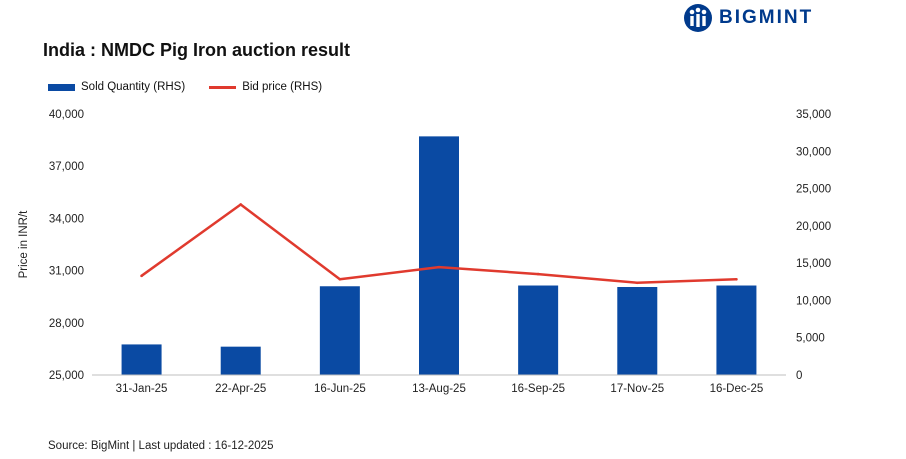 This screenshot has width=906, height=459. What do you see at coordinates (197, 87) in the screenshot?
I see `chart-legend: Sold Quantity (RHS) Bid price (RHS)` at bounding box center [197, 87].